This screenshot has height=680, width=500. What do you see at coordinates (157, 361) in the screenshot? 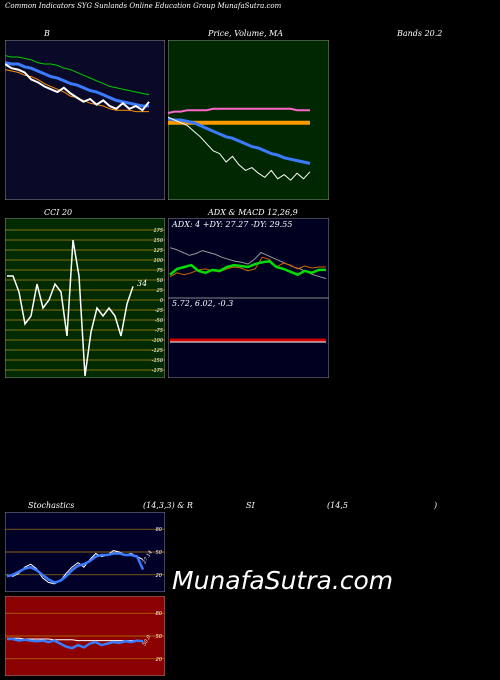
I see `cci-tick-label: -150` at bounding box center [157, 361].